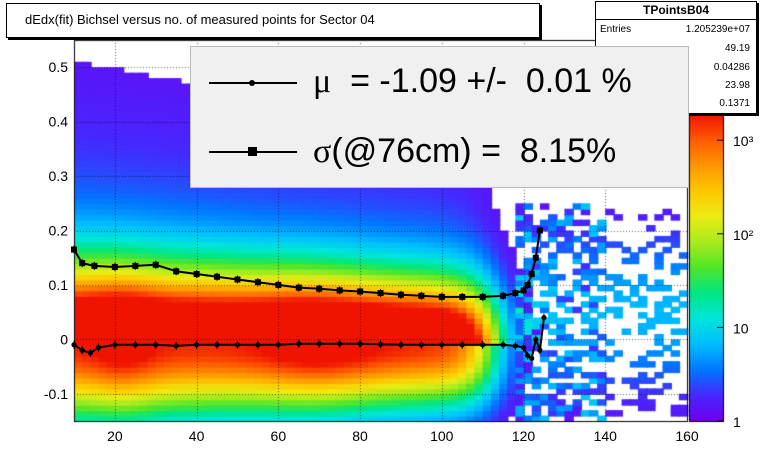  I want to click on y-tick-label: 0.1, so click(59, 285).